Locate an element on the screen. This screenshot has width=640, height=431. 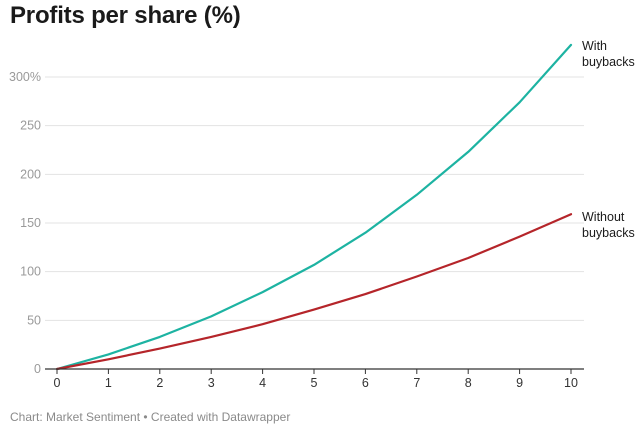
x-tick-label: 1 is located at coordinates (108, 383).